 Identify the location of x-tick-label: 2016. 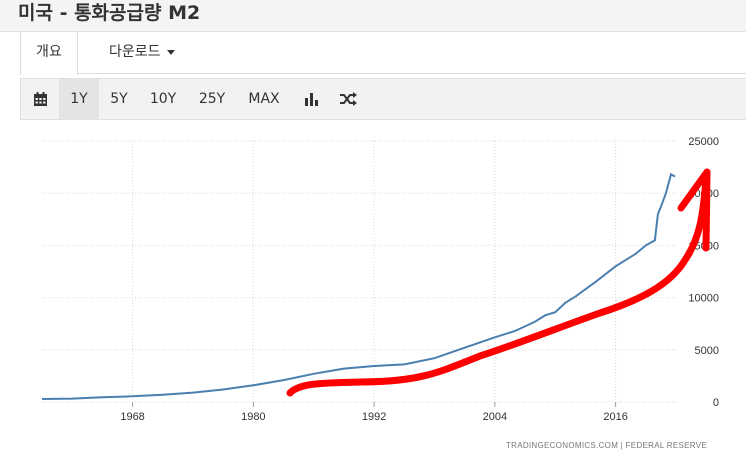
(615, 417).